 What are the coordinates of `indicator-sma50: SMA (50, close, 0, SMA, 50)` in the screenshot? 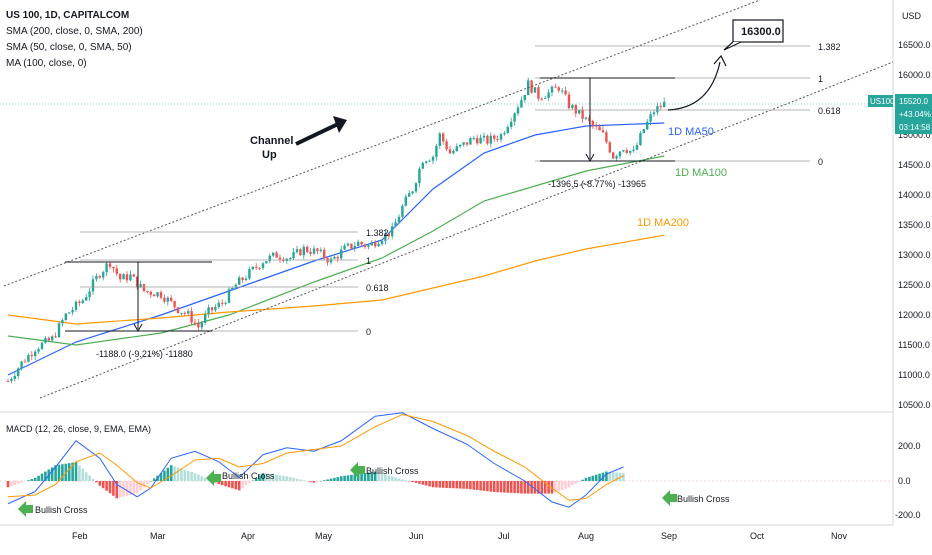 It's located at (69, 47).